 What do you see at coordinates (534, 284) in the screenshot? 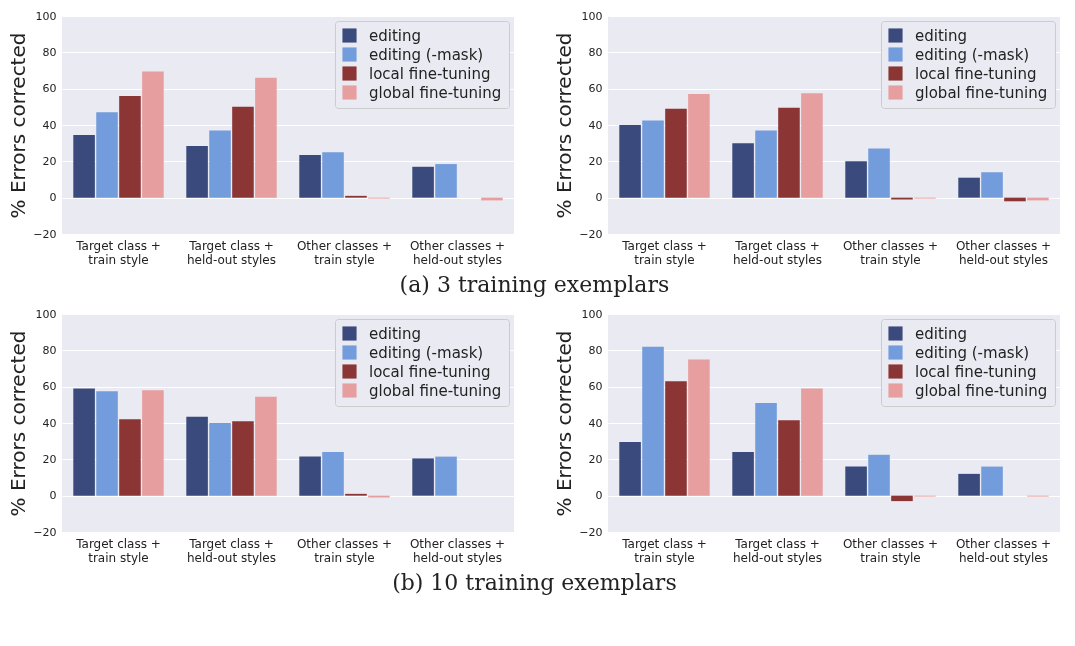
I see `text: (a) 3 training exemplars` at bounding box center [534, 284].